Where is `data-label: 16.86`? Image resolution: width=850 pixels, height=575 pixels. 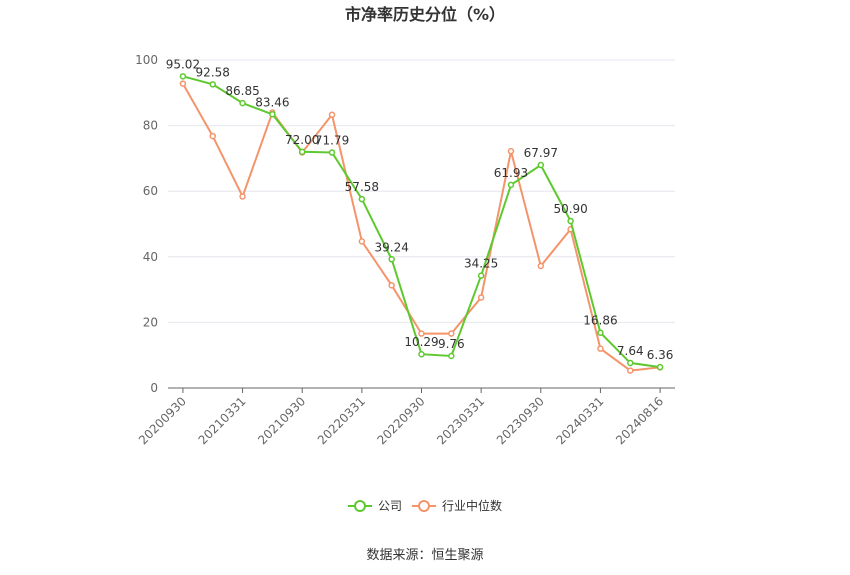
data-label: 16.86 is located at coordinates (600, 321).